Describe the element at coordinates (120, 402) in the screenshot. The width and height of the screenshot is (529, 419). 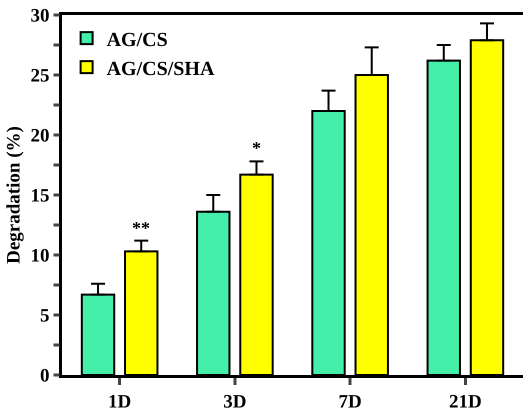
I see `x-tick-label: 1D` at that location.